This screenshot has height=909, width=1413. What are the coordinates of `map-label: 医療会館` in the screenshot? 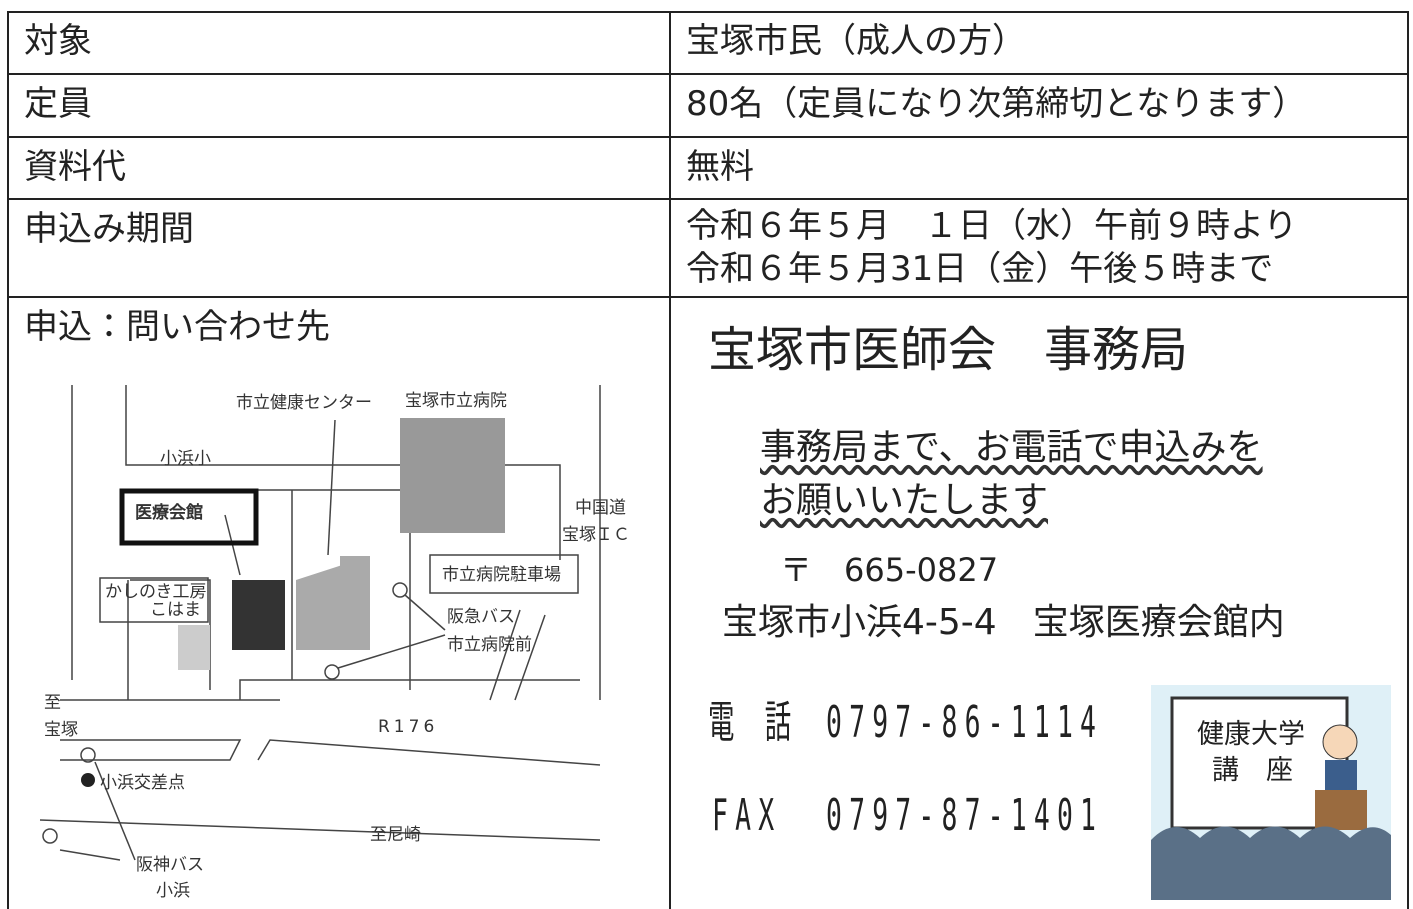 It's located at (169, 512).